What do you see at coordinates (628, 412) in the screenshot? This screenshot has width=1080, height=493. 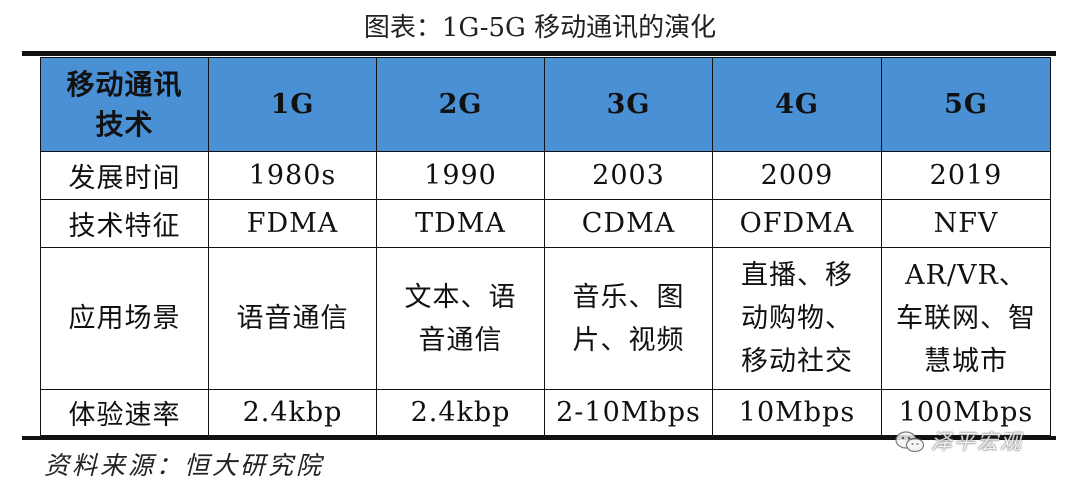 I see `table-cell: 2-10Mbps` at bounding box center [628, 412].